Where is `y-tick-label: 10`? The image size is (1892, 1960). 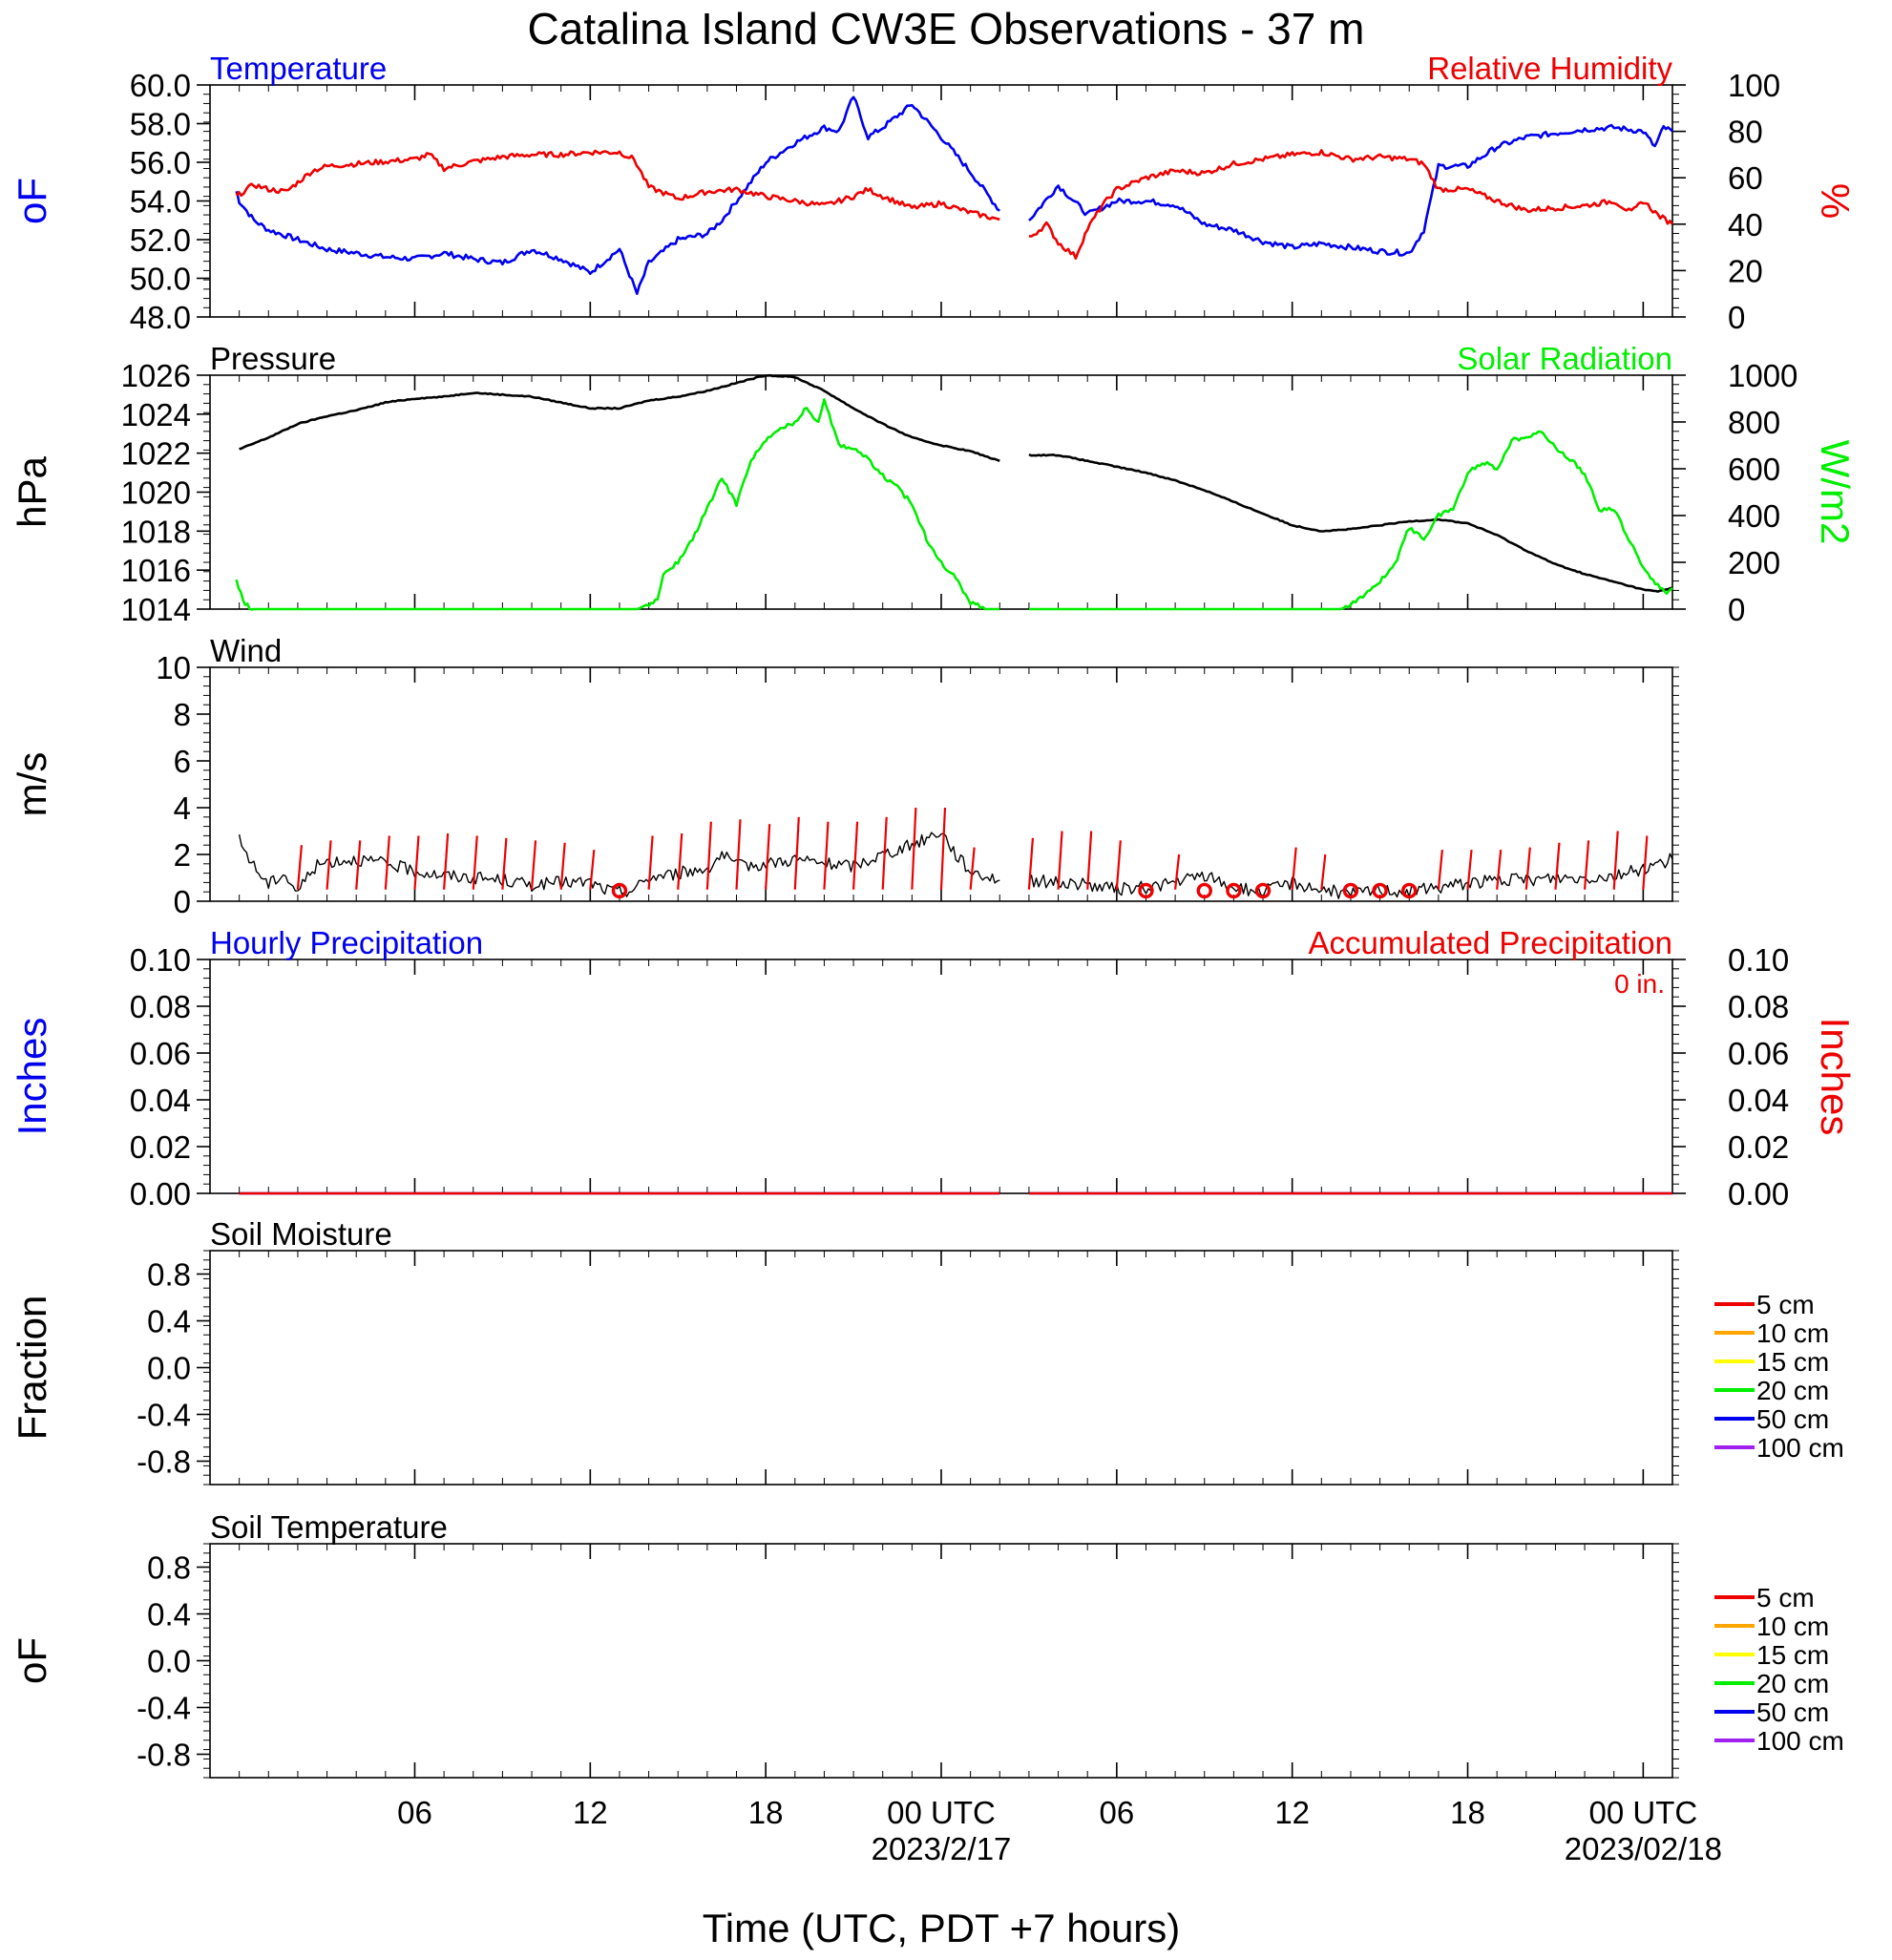 y-tick-label: 10 is located at coordinates (173, 667).